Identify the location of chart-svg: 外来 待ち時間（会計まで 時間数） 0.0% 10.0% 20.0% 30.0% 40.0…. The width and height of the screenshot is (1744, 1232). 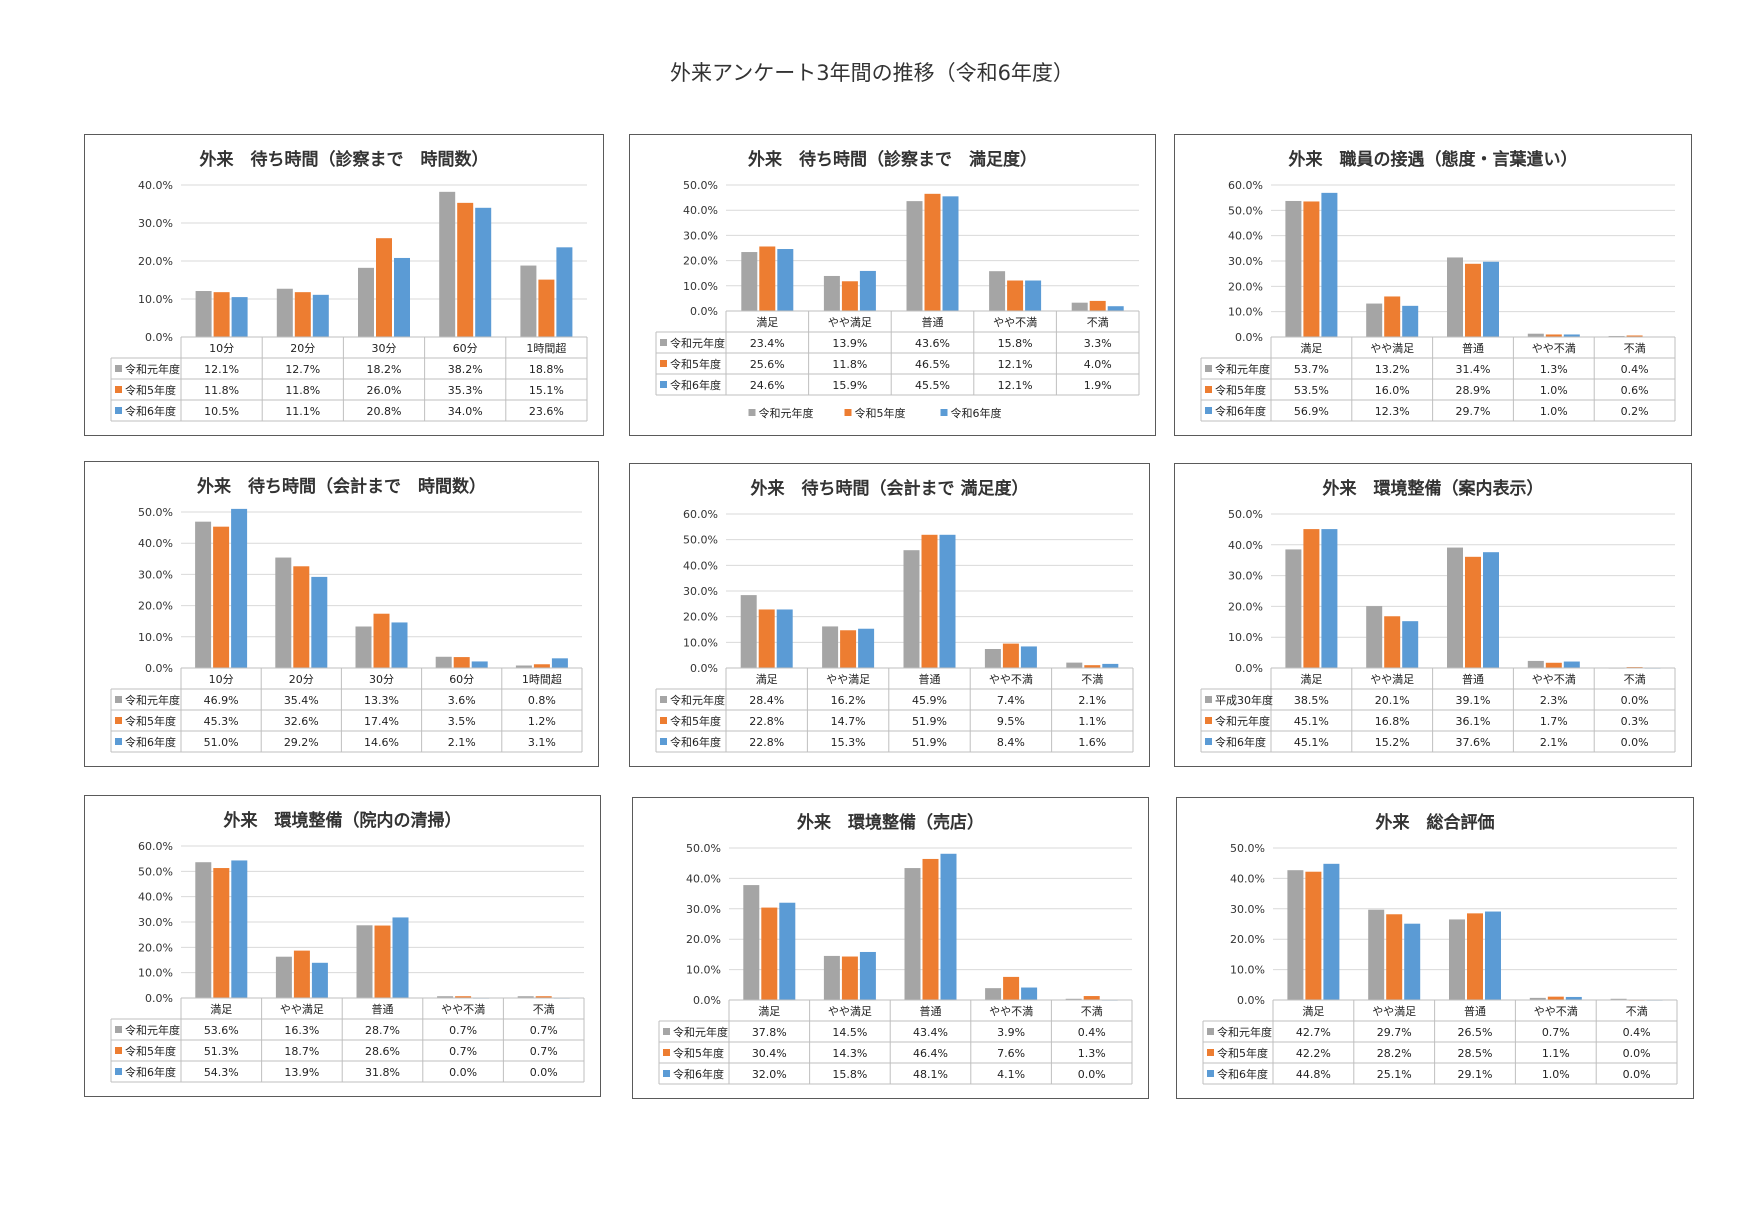
(346, 614).